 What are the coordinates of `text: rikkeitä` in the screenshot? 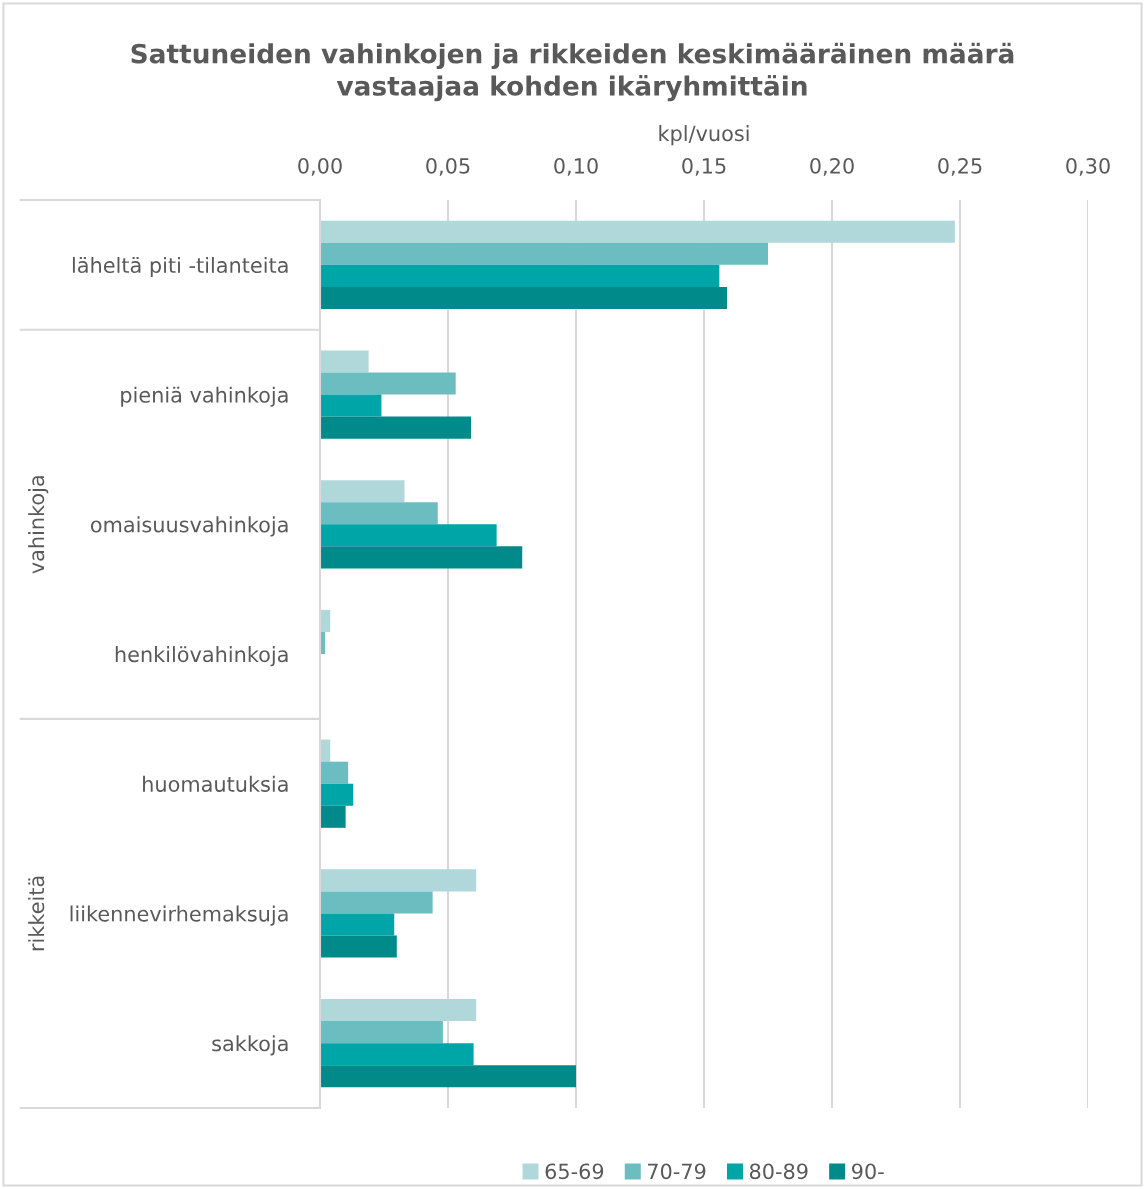 It's located at (36, 913).